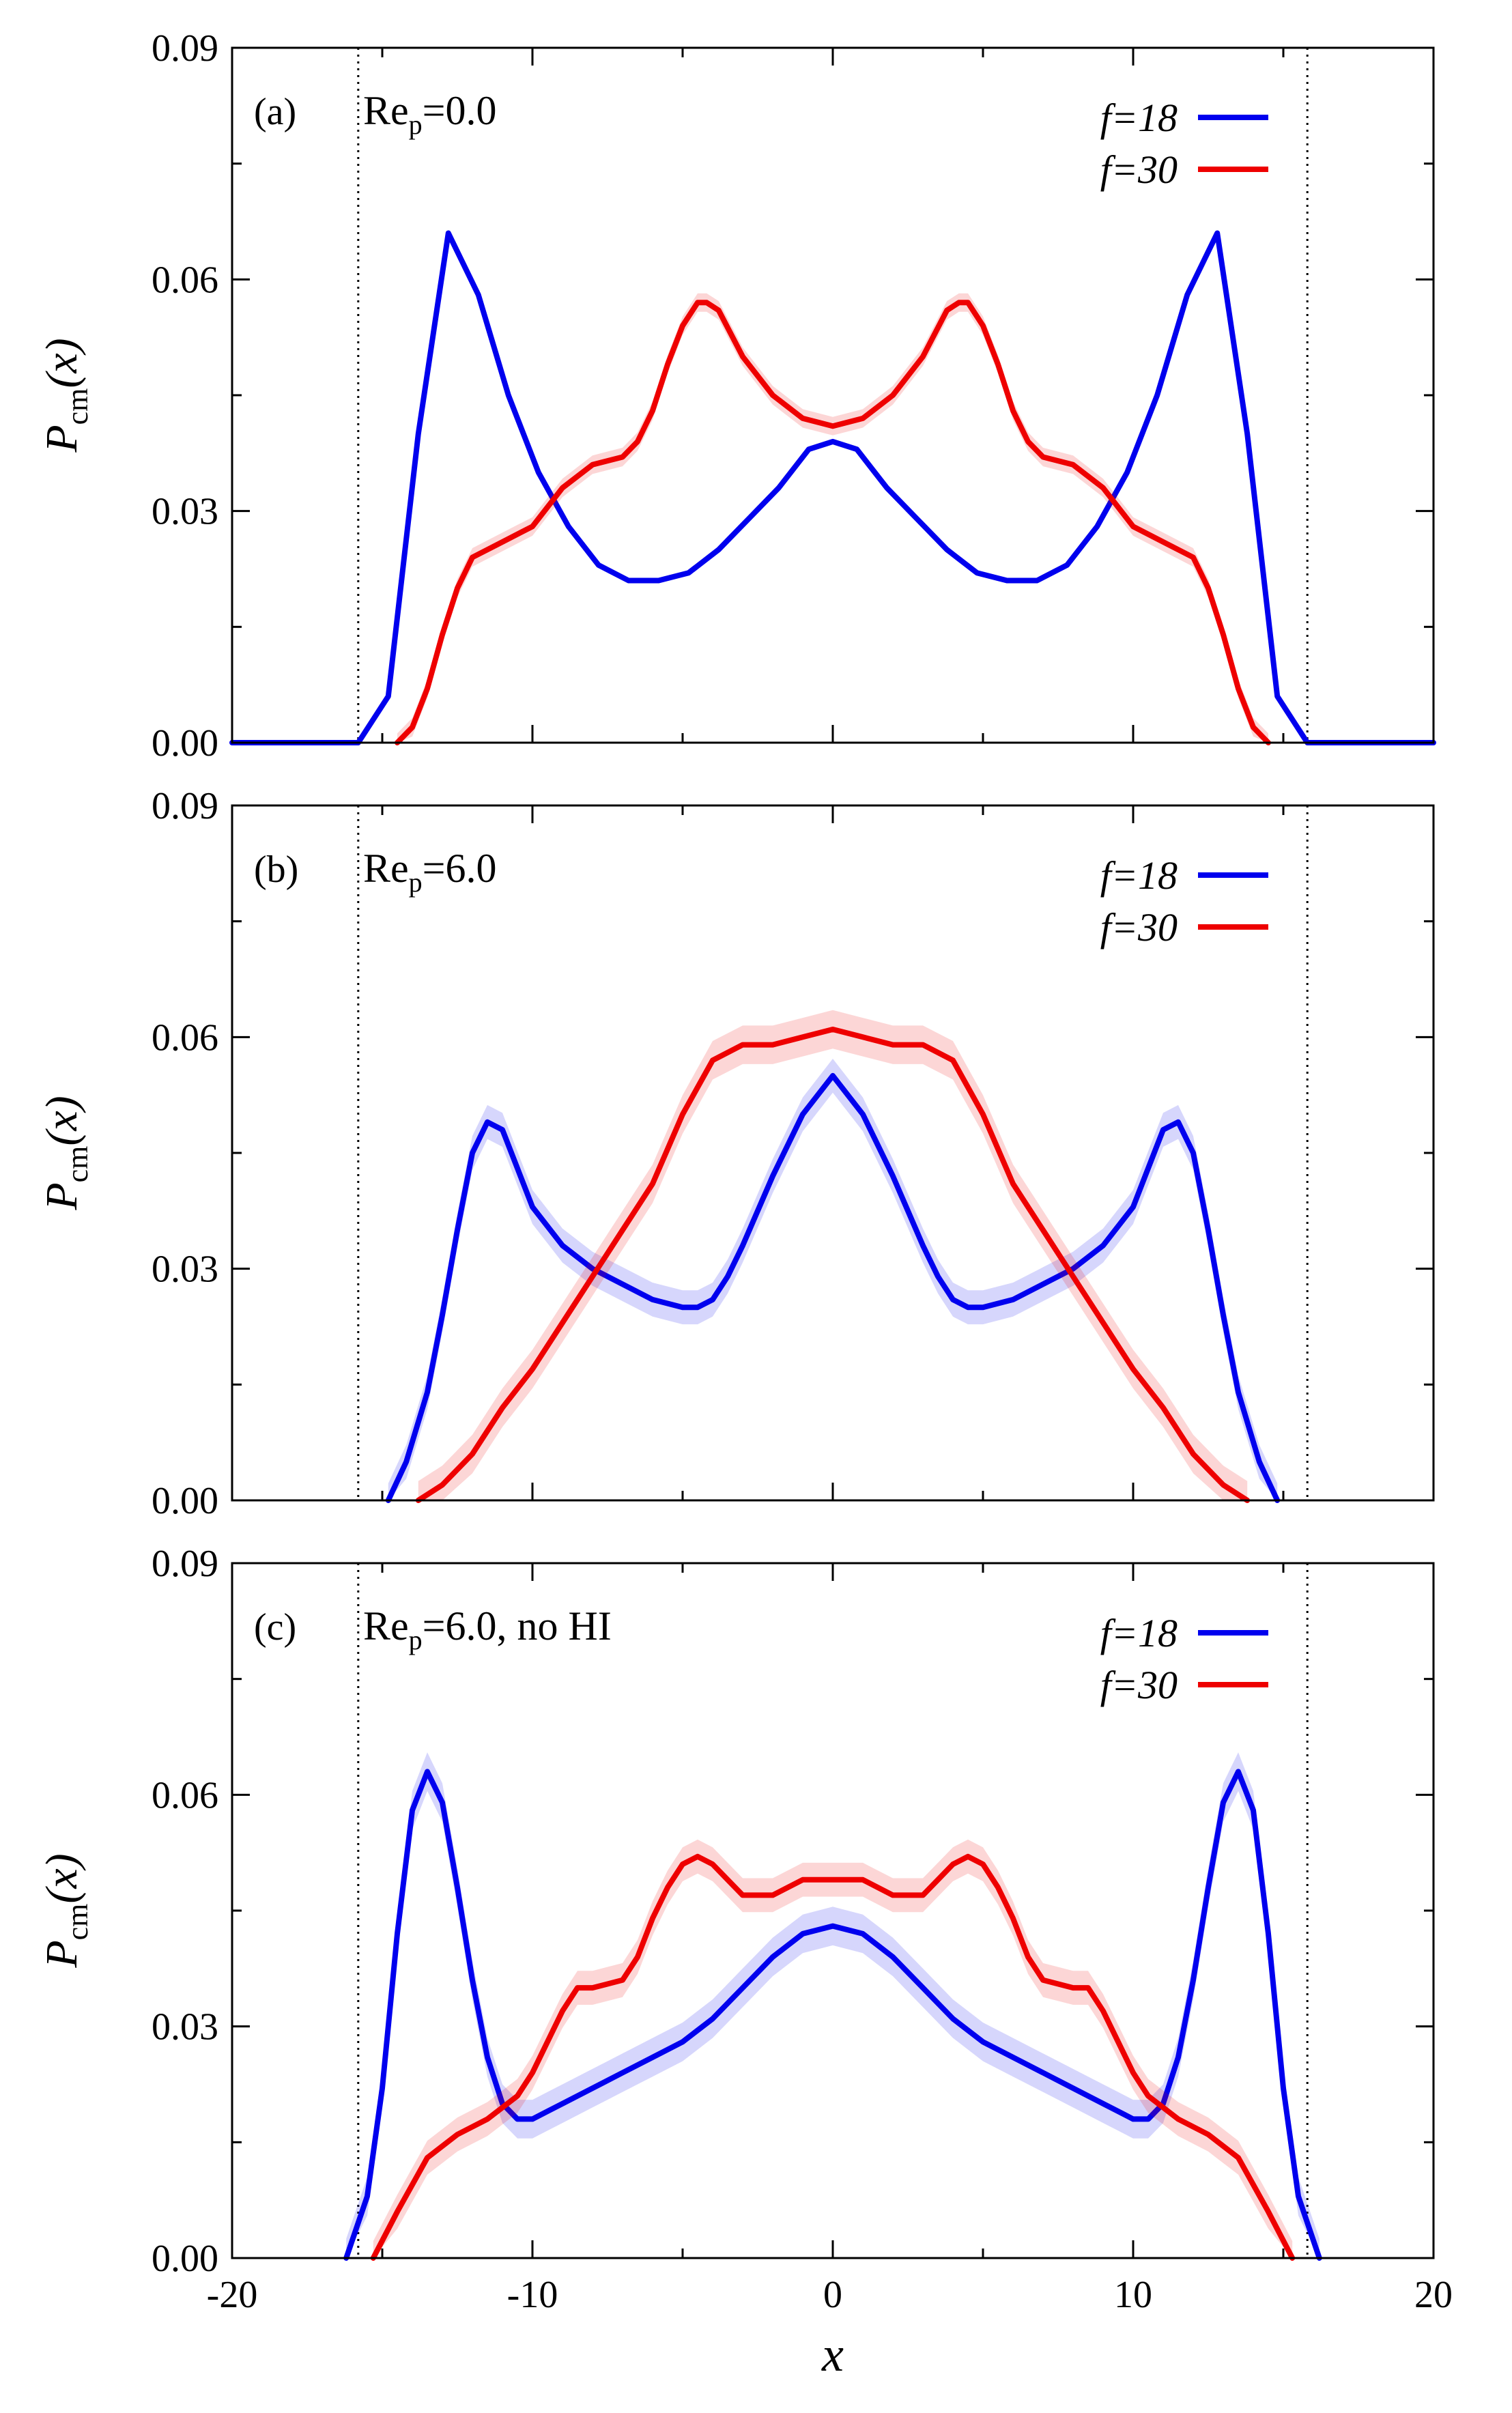  I want to click on panel-a-y-axis-label: Pcm(x), so click(65, 395).